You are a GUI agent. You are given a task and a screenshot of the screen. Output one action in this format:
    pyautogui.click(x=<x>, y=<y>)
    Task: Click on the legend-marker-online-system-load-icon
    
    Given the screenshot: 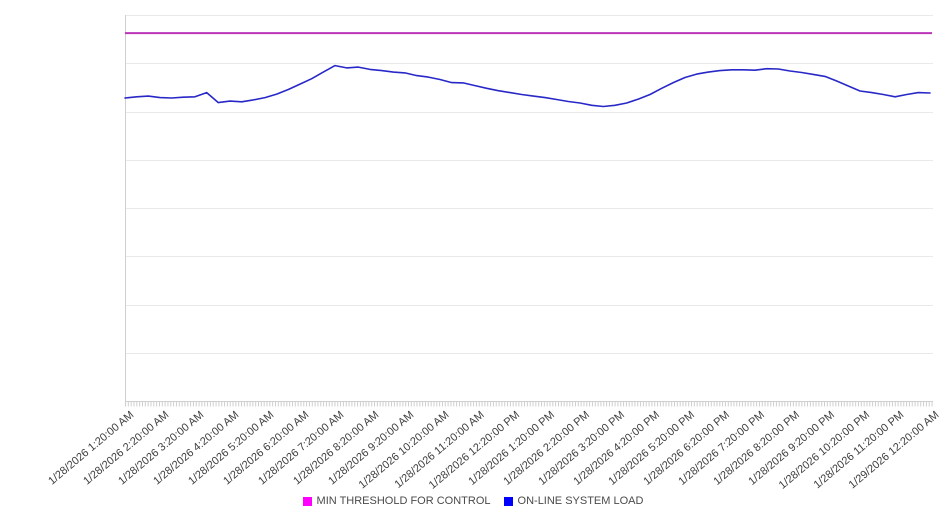 What is the action you would take?
    pyautogui.click(x=508, y=501)
    